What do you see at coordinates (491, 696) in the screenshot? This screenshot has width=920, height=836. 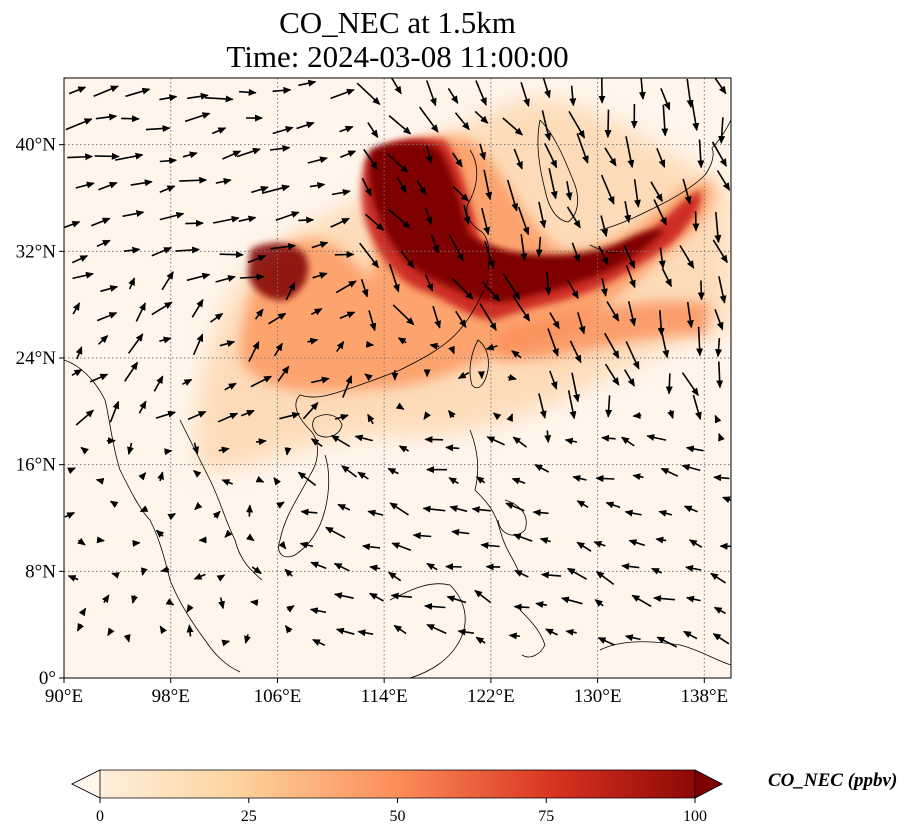 I see `x-tick-label: 122°E` at bounding box center [491, 696].